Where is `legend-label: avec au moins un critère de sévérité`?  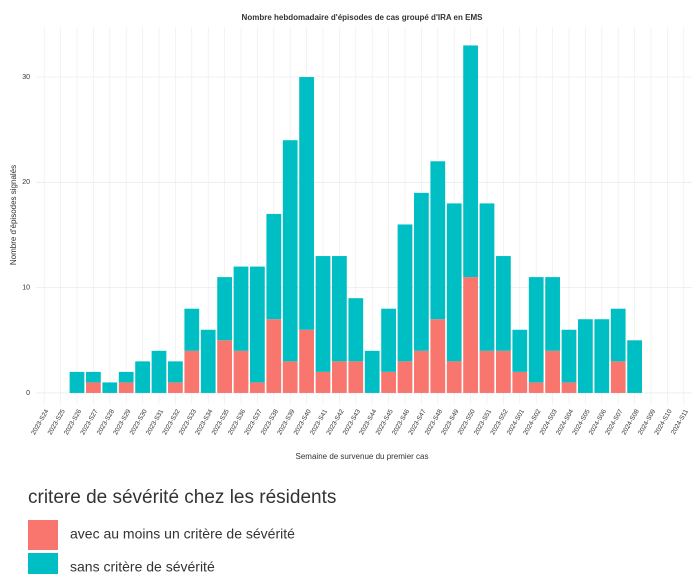
legend-label: avec au moins un critère de sévérité is located at coordinates (182, 534).